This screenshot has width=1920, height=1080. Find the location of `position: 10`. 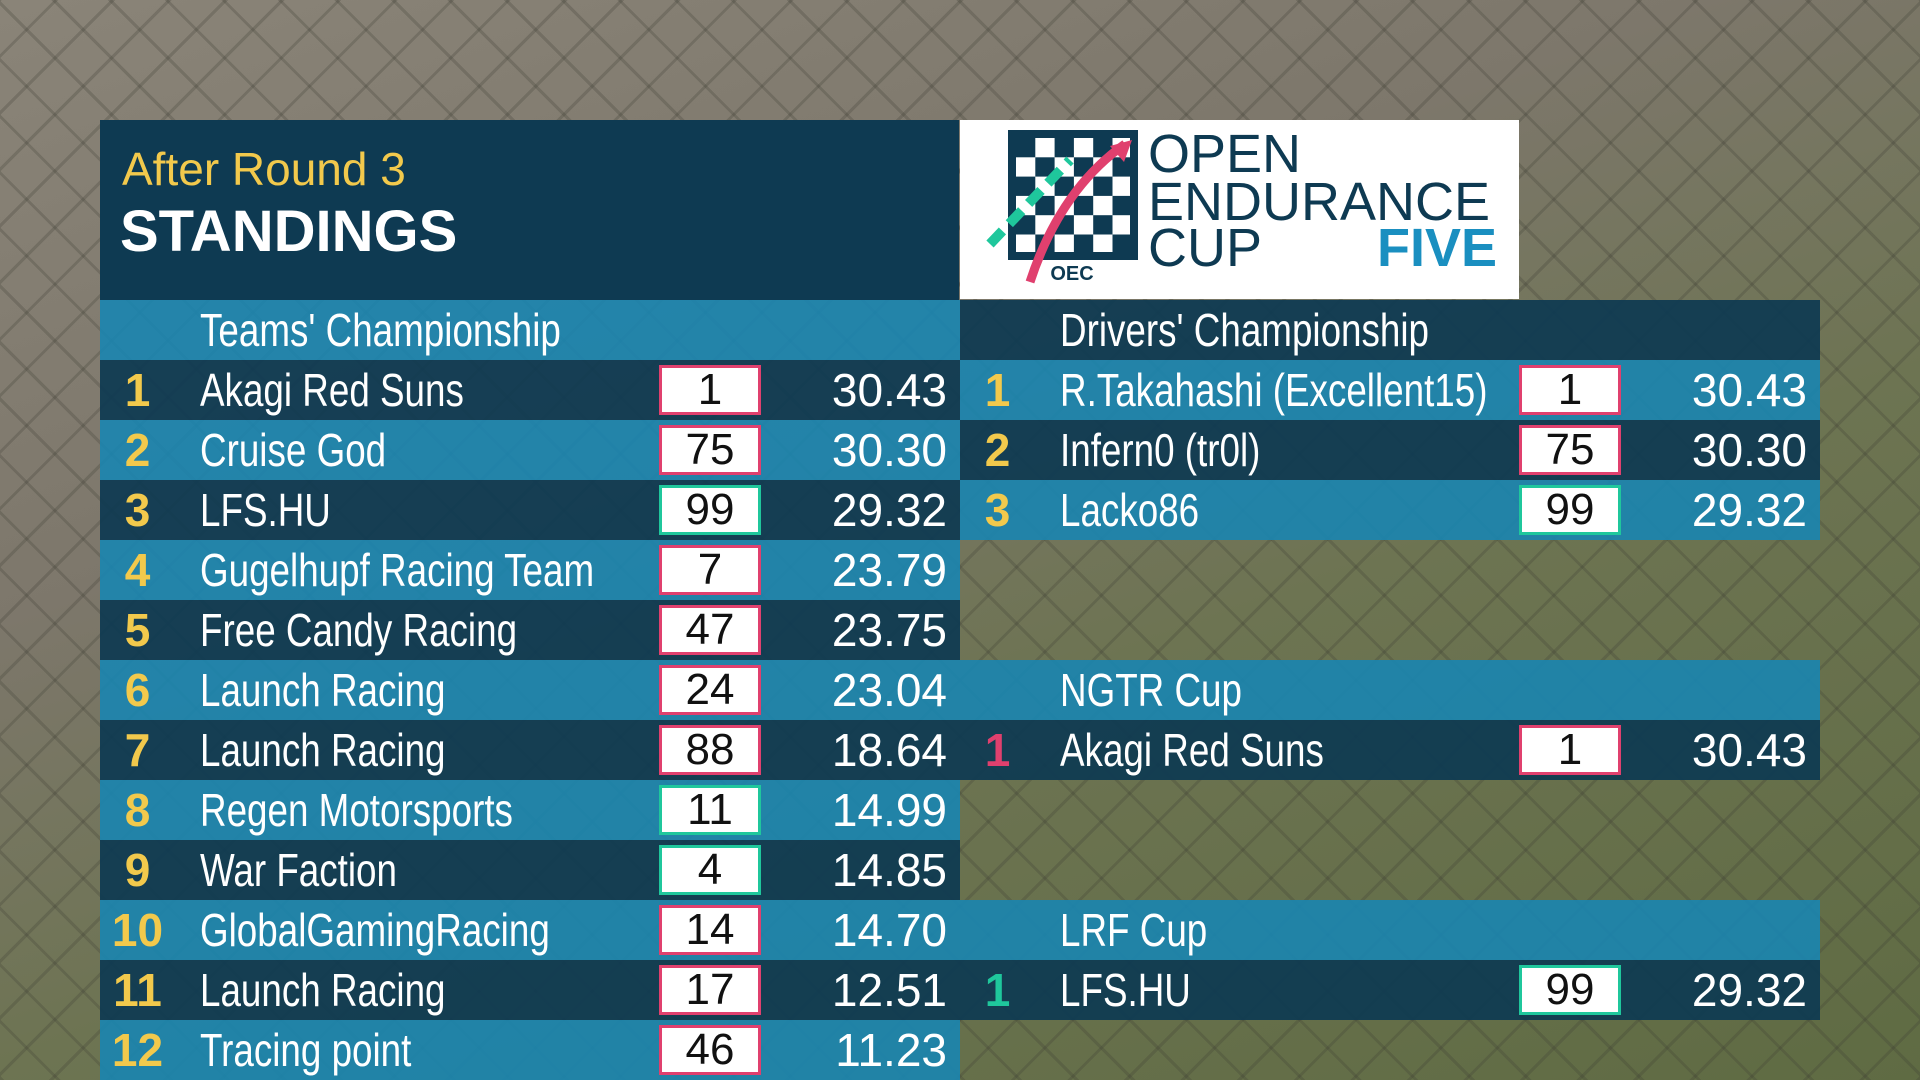

position: 10 is located at coordinates (137, 930).